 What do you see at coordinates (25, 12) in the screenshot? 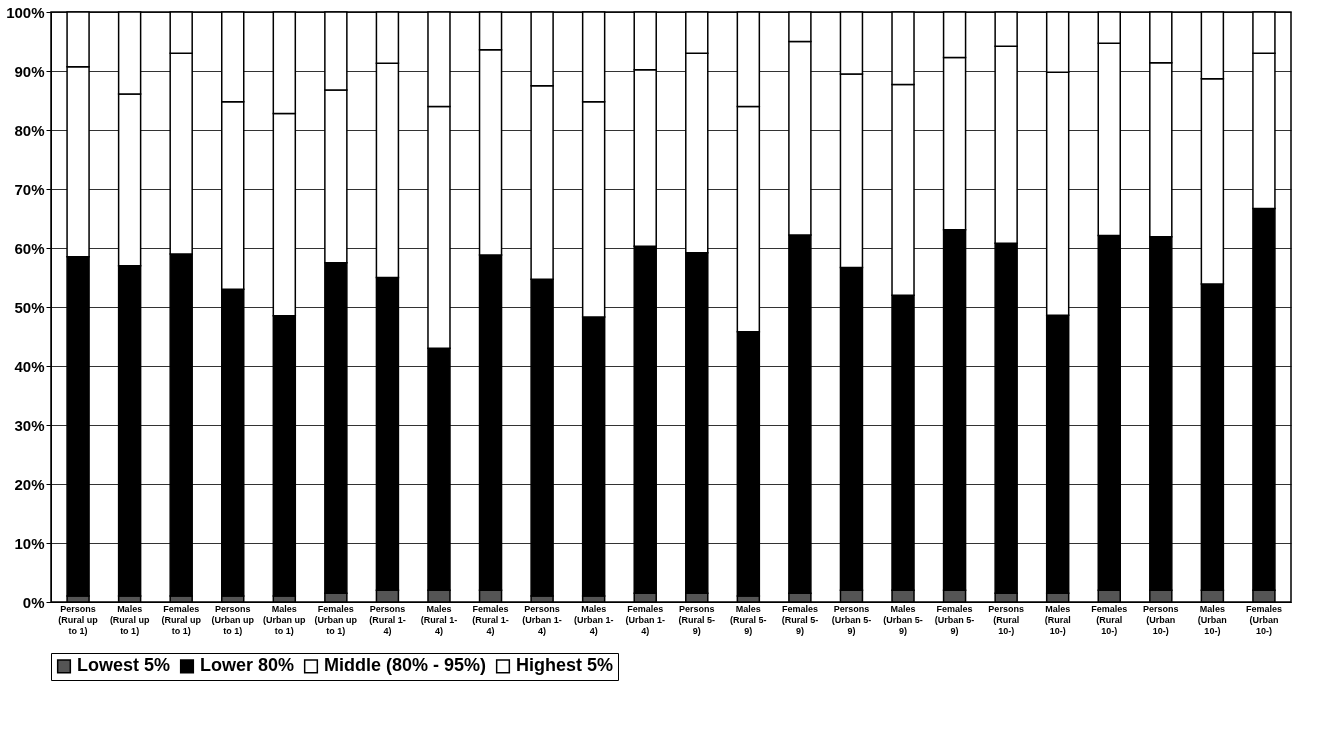
I see `y-tick-label: 100%` at bounding box center [25, 12].